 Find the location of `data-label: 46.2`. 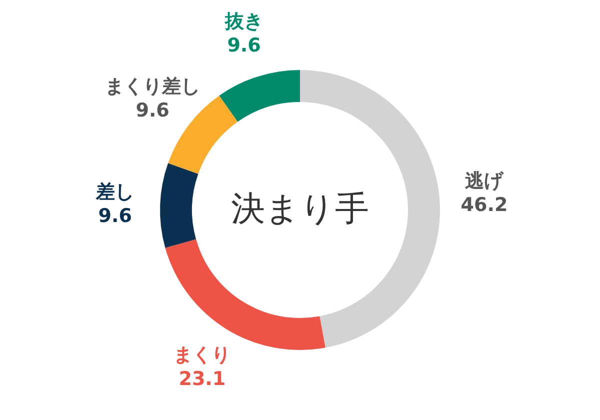

data-label: 46.2 is located at coordinates (484, 205).